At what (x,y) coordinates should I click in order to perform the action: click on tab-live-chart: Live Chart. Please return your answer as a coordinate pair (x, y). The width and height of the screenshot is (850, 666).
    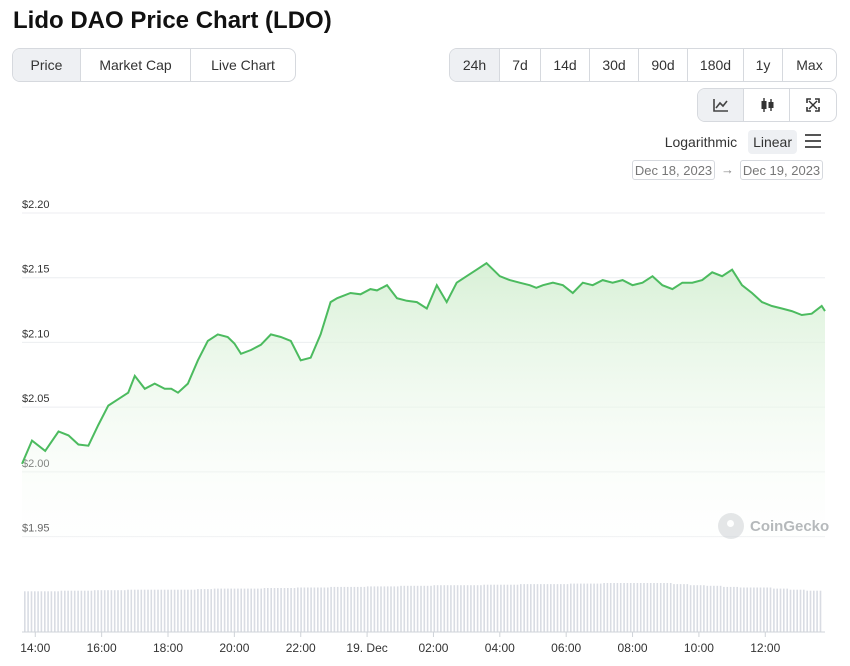
    Looking at the image, I should click on (243, 65).